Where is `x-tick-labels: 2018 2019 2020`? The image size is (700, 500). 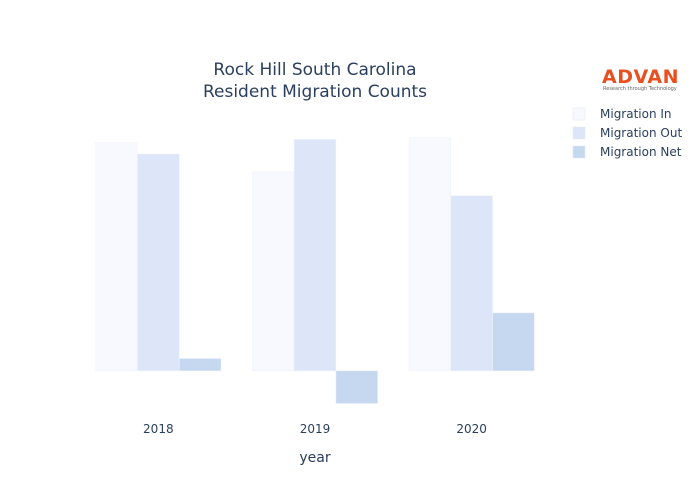
x-tick-labels: 2018 2019 2020 is located at coordinates (315, 429).